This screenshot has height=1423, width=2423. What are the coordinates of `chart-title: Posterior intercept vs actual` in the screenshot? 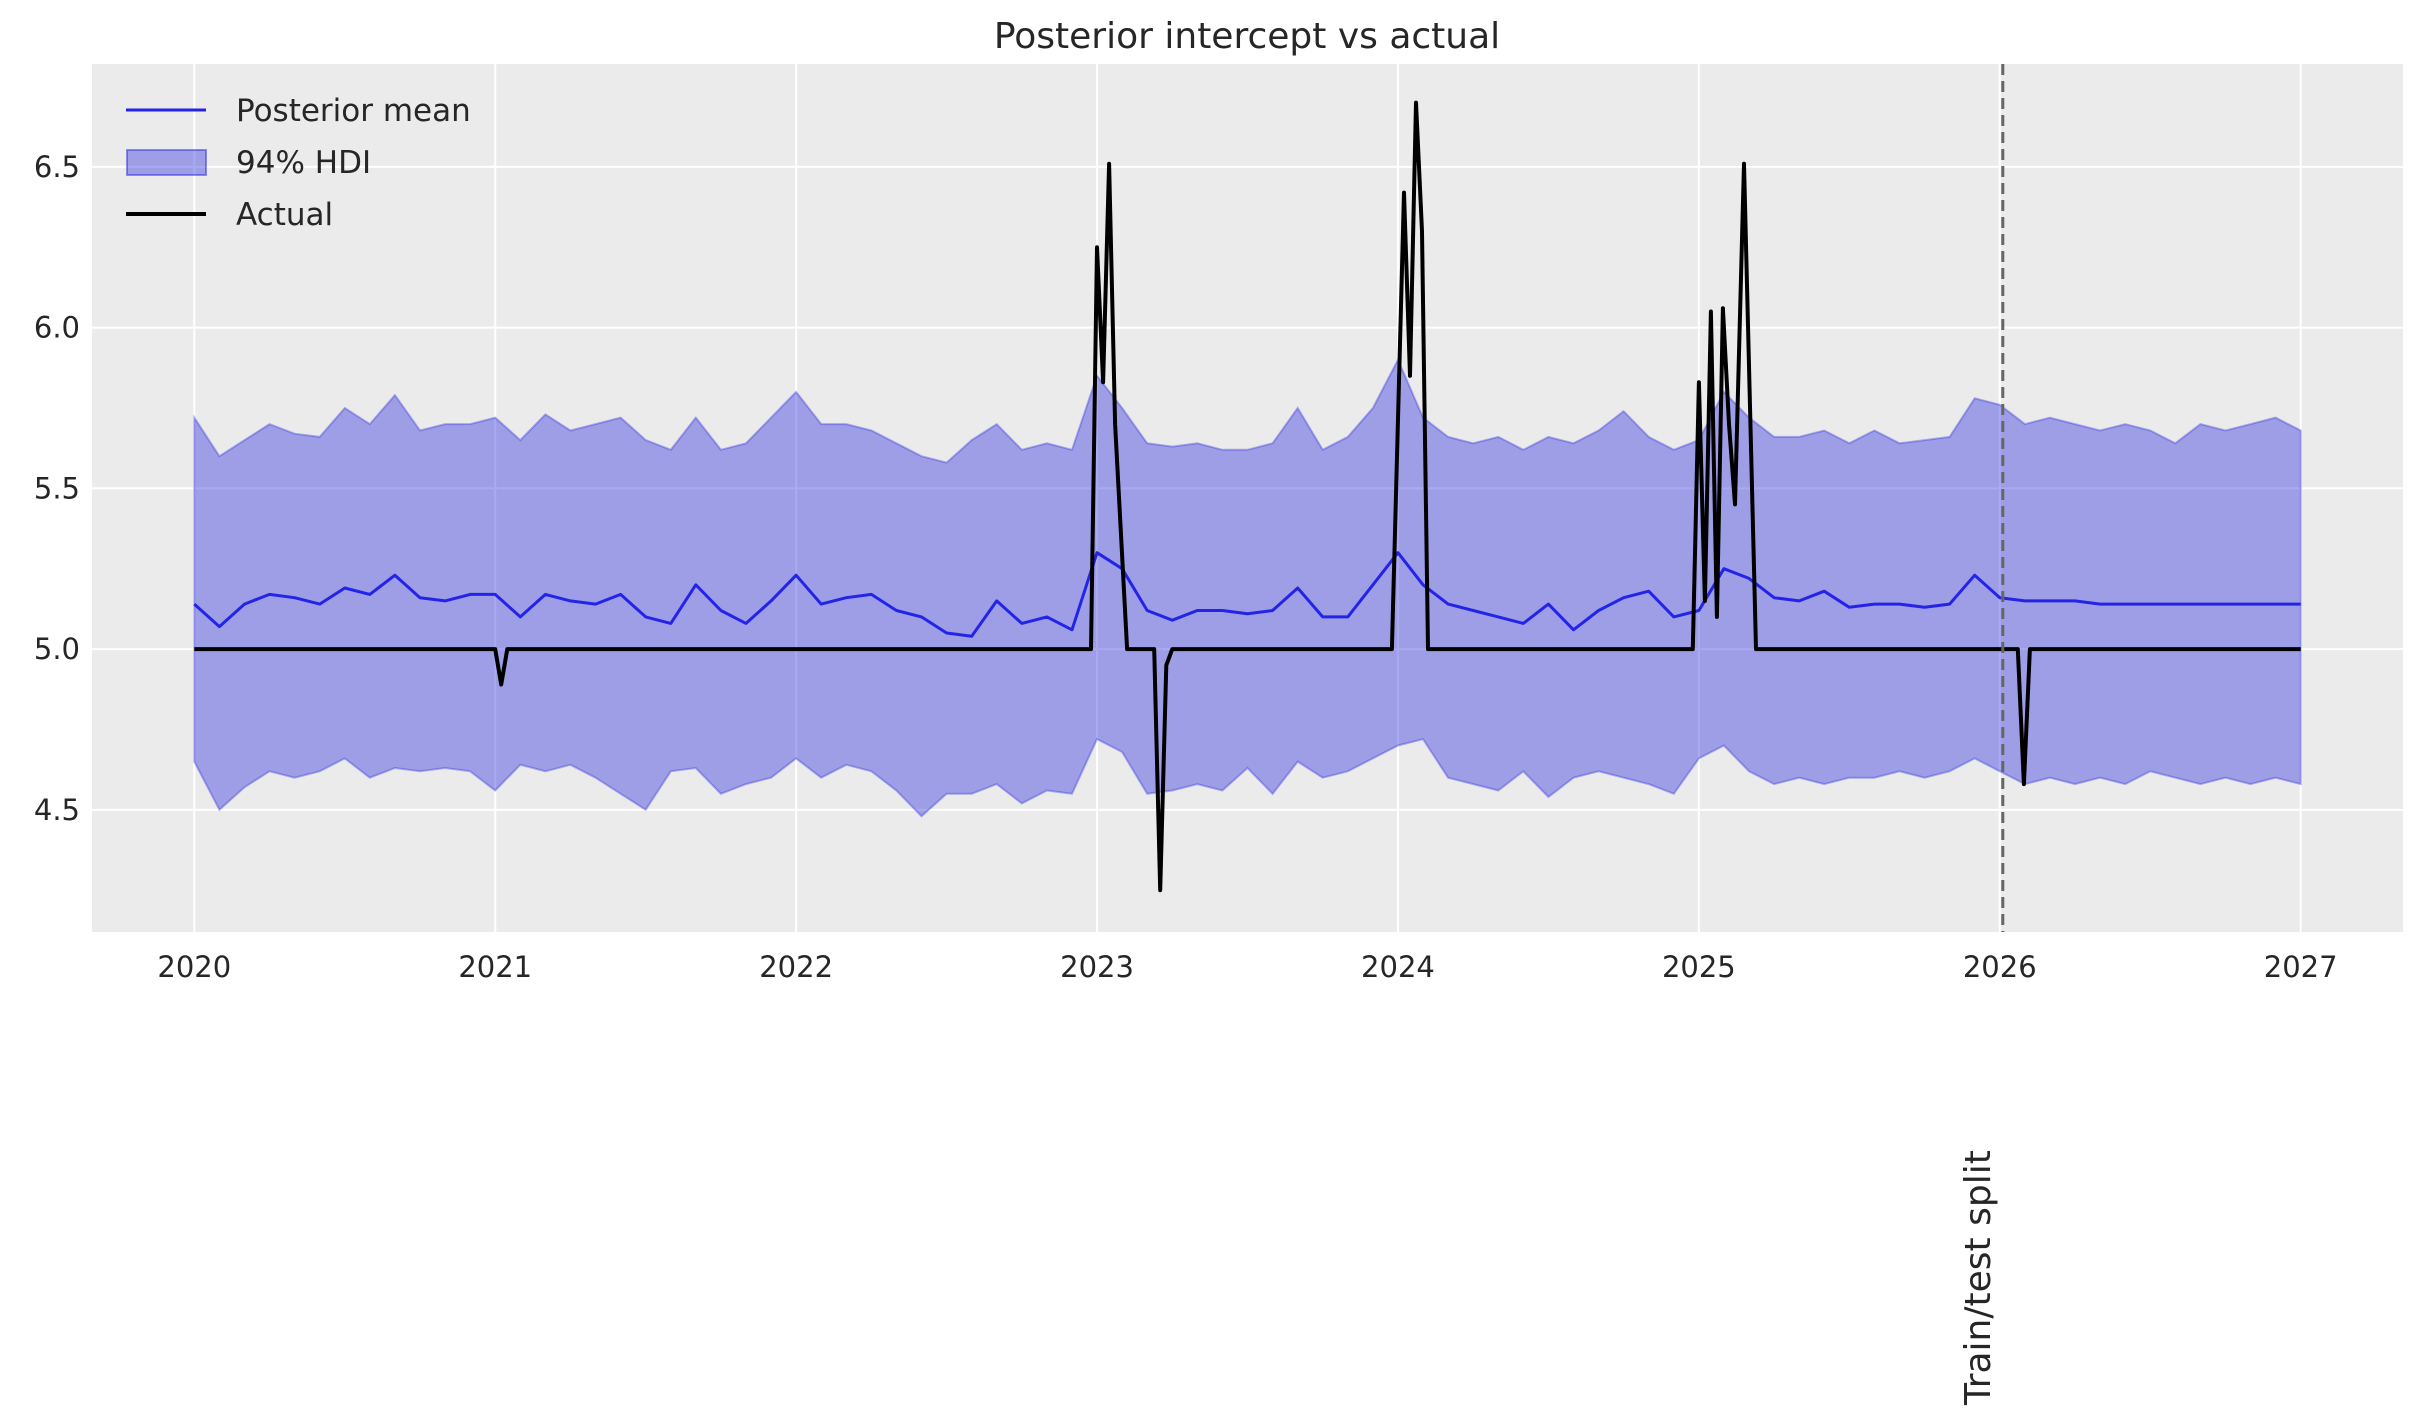 It's located at (1247, 36).